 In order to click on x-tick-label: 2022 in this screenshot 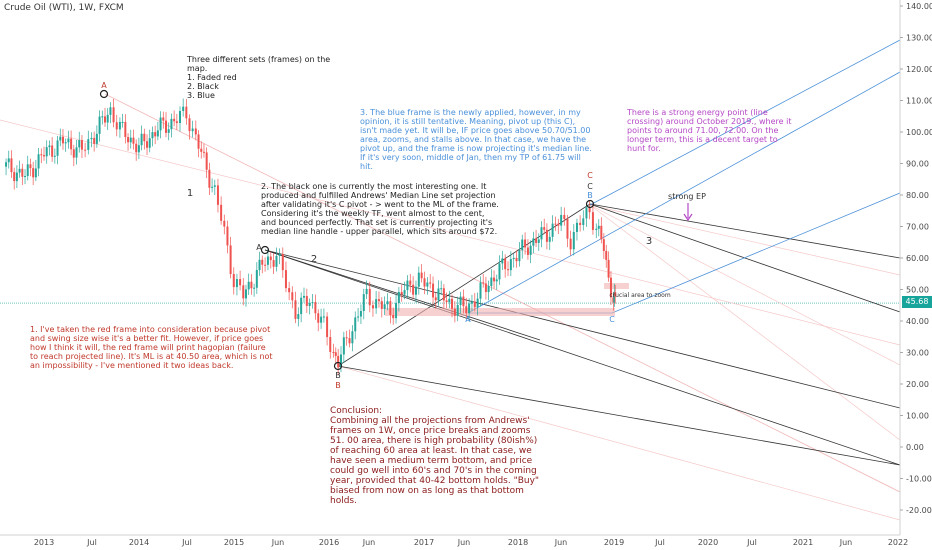, I will do `click(898, 542)`.